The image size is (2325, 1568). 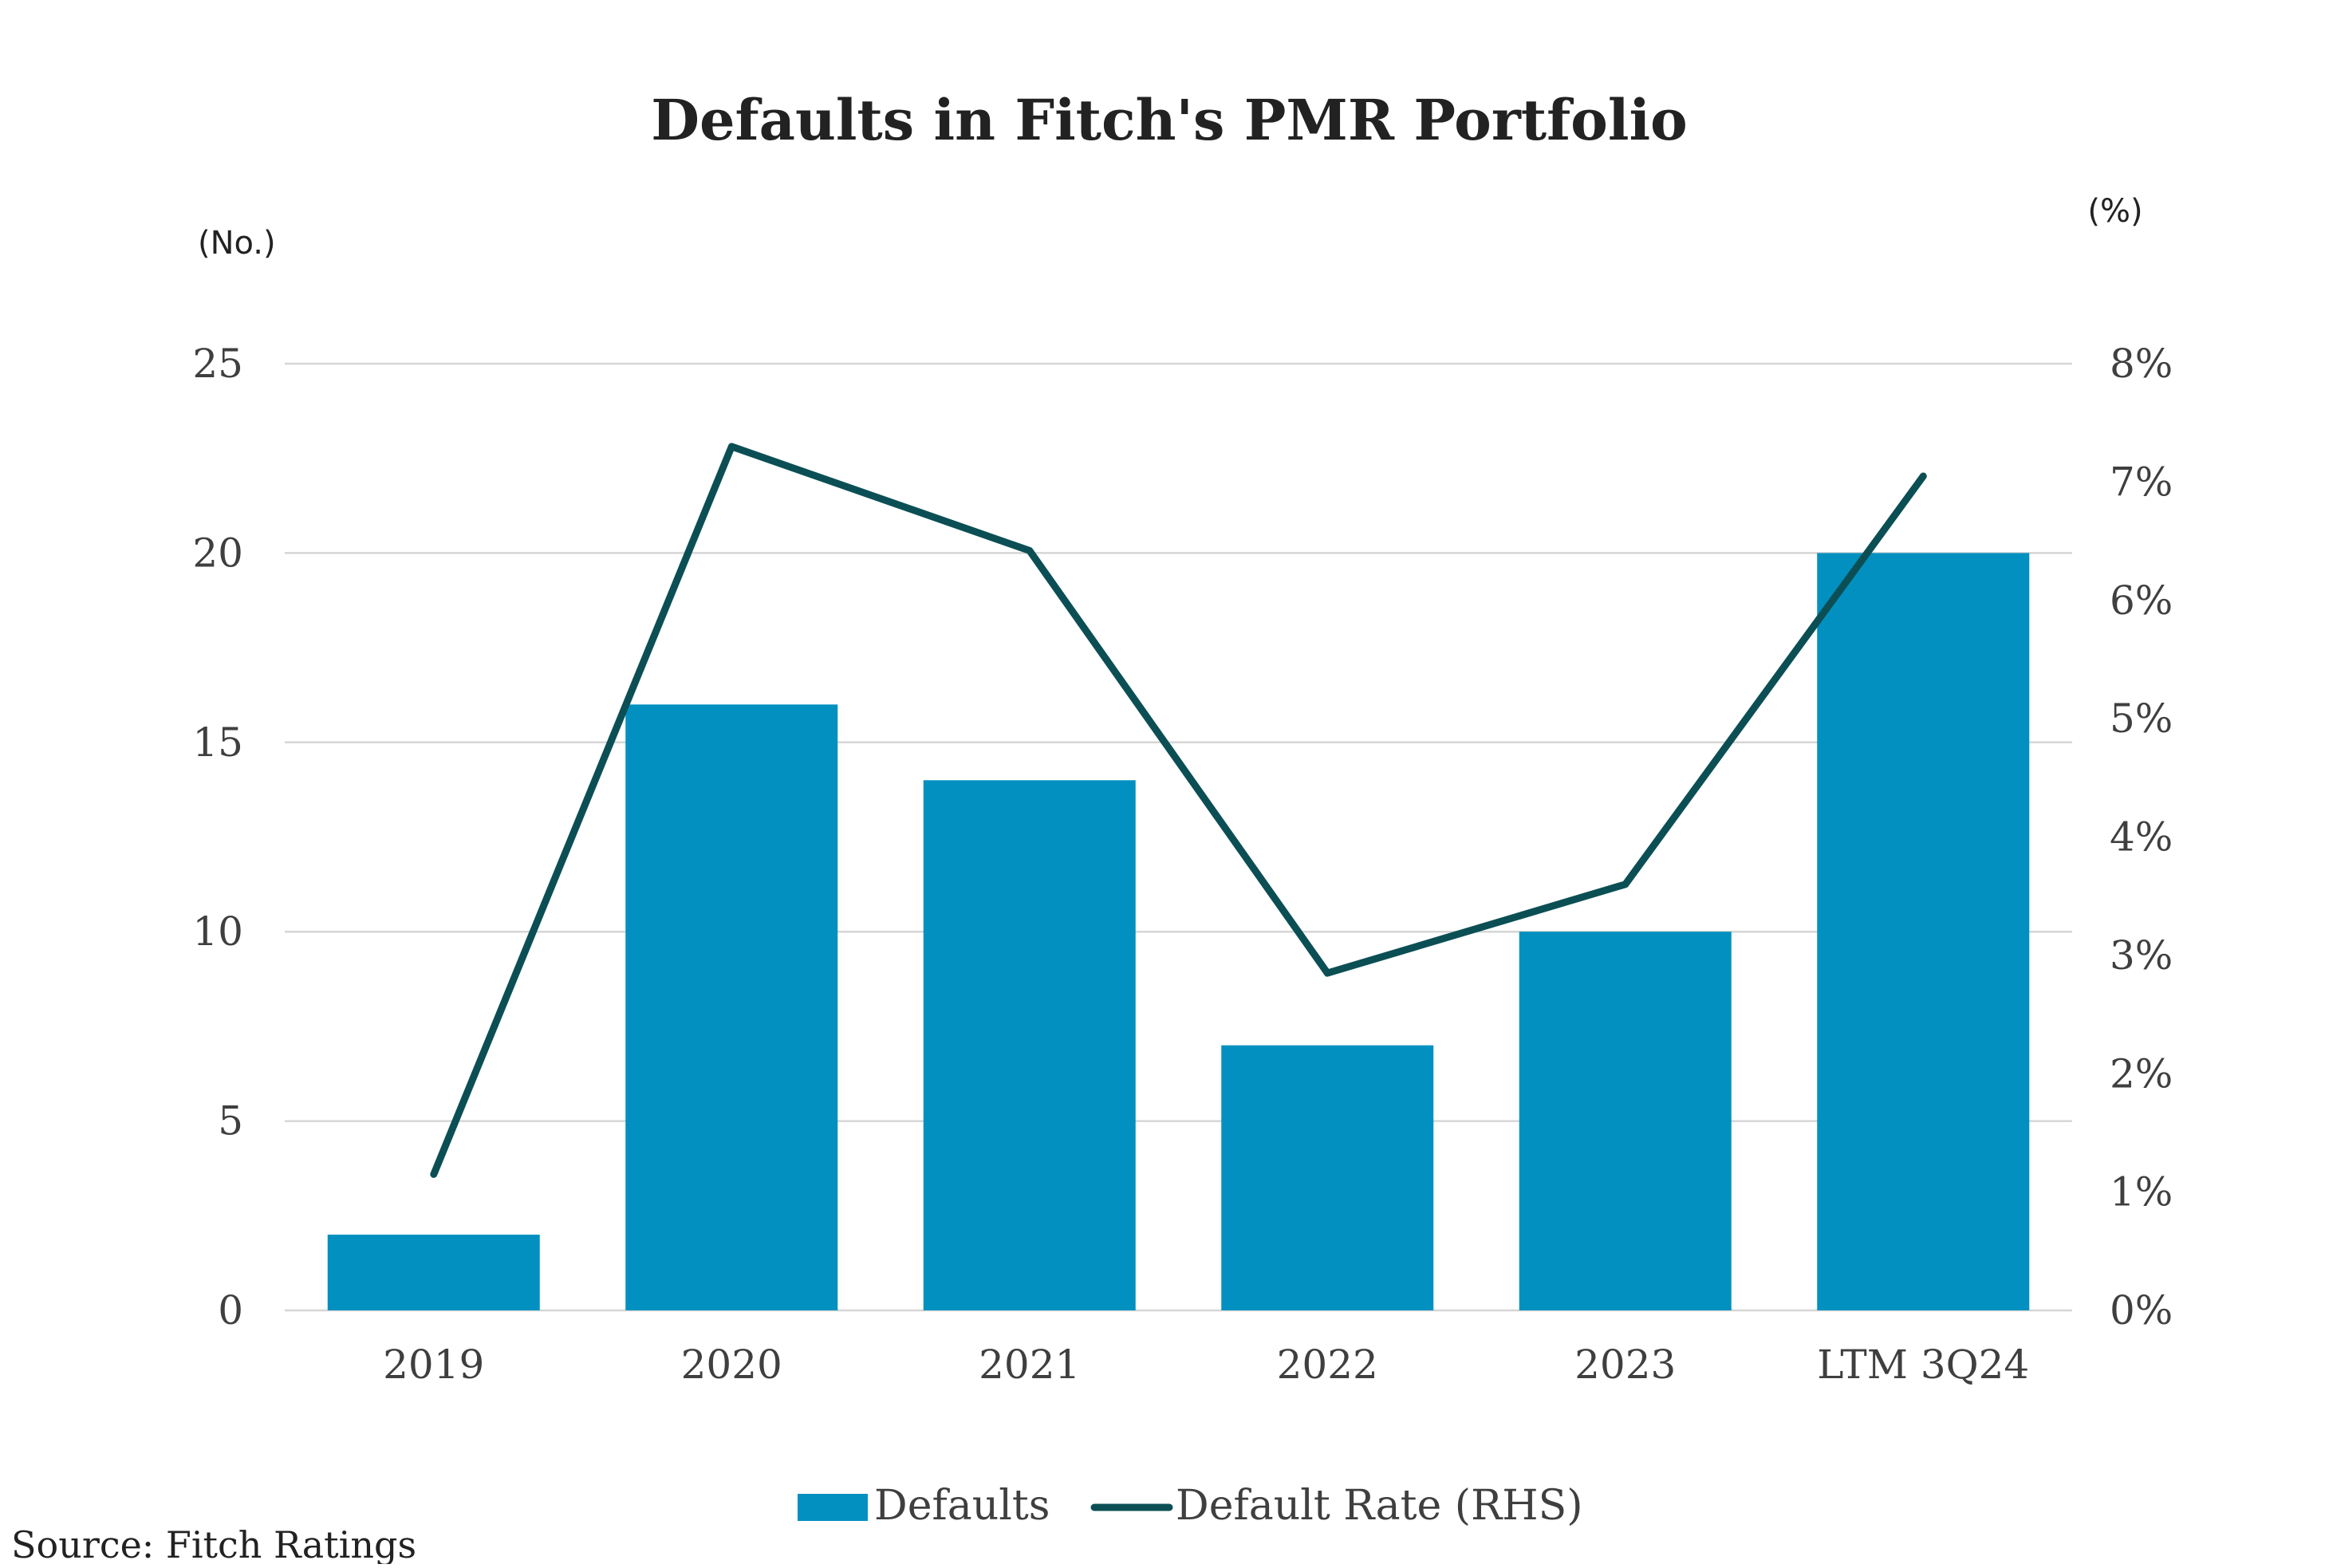 What do you see at coordinates (1029, 1045) in the screenshot?
I see `bar-2021` at bounding box center [1029, 1045].